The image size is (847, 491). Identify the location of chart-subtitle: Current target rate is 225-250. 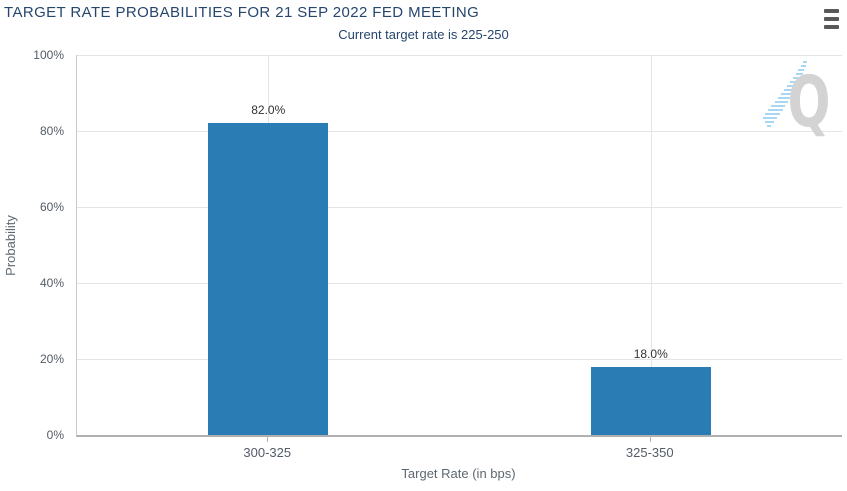
(423, 34).